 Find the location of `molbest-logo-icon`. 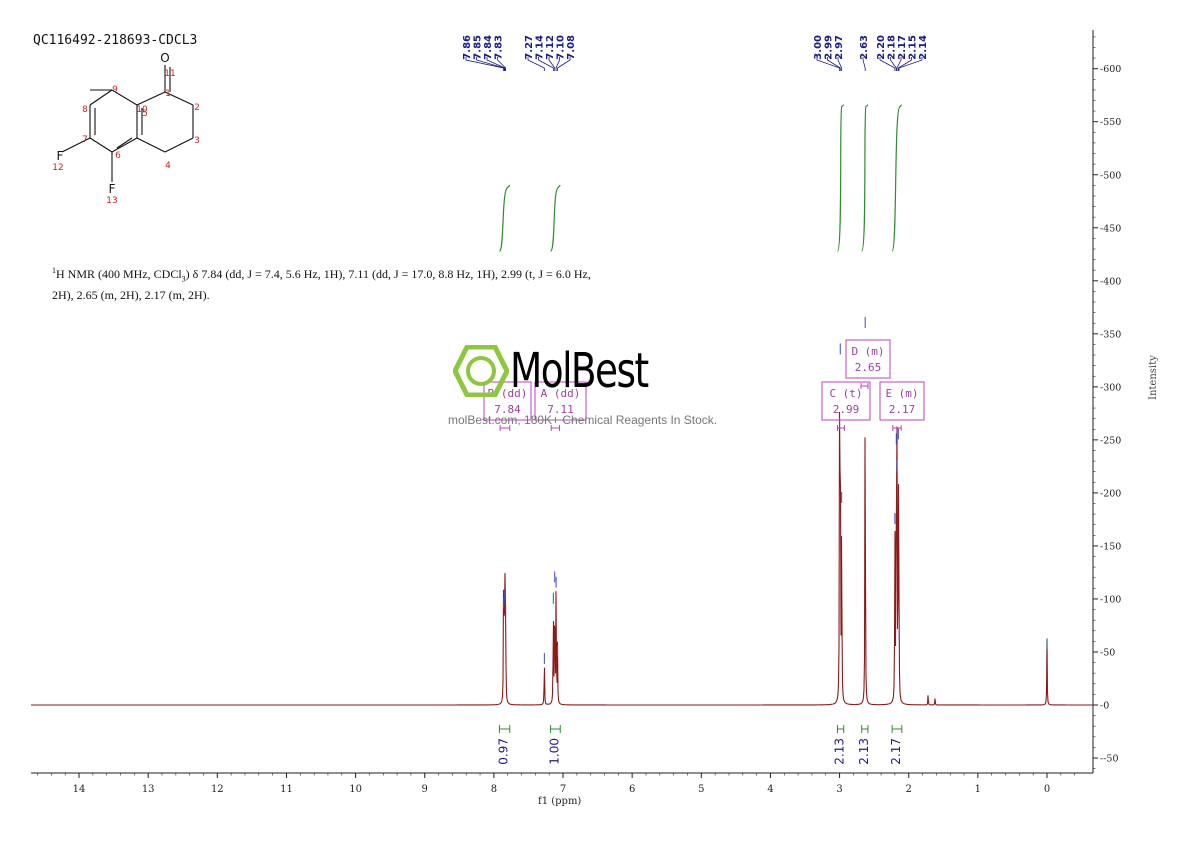

molbest-logo-icon is located at coordinates (481, 371).